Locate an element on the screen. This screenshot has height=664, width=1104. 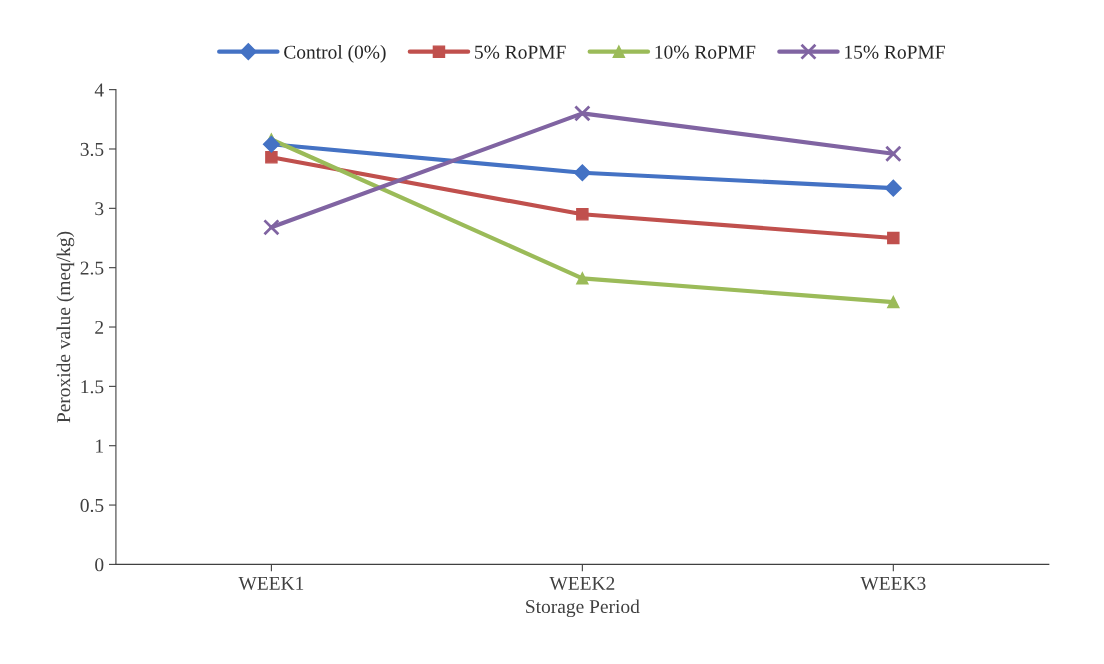
y-tick-label: 2.5 is located at coordinates (92, 268).